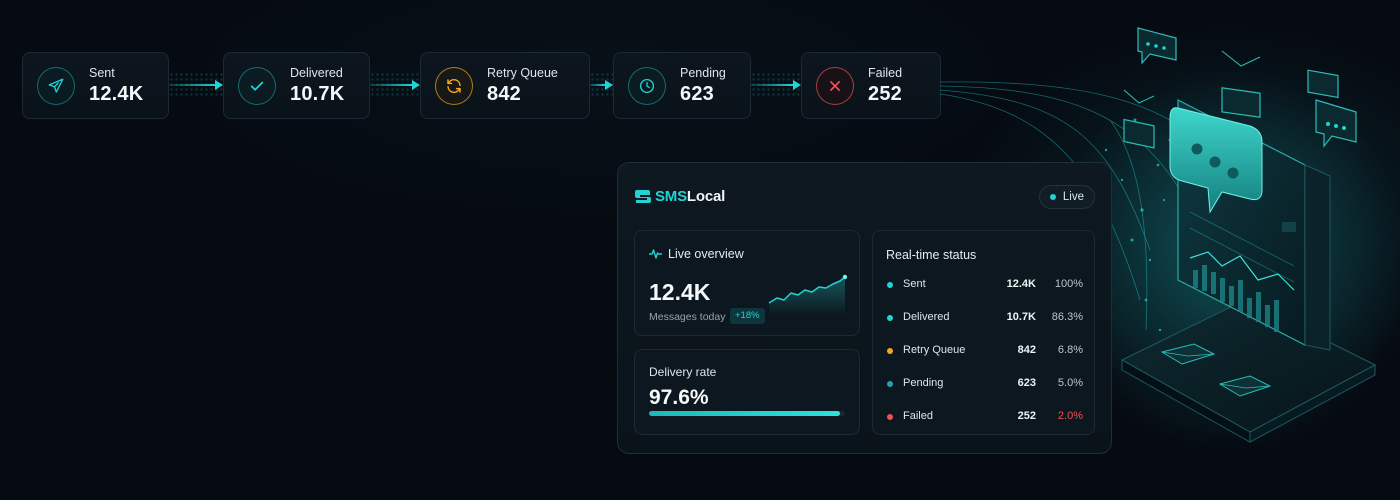  I want to click on live-dot-icon, so click(1052, 197).